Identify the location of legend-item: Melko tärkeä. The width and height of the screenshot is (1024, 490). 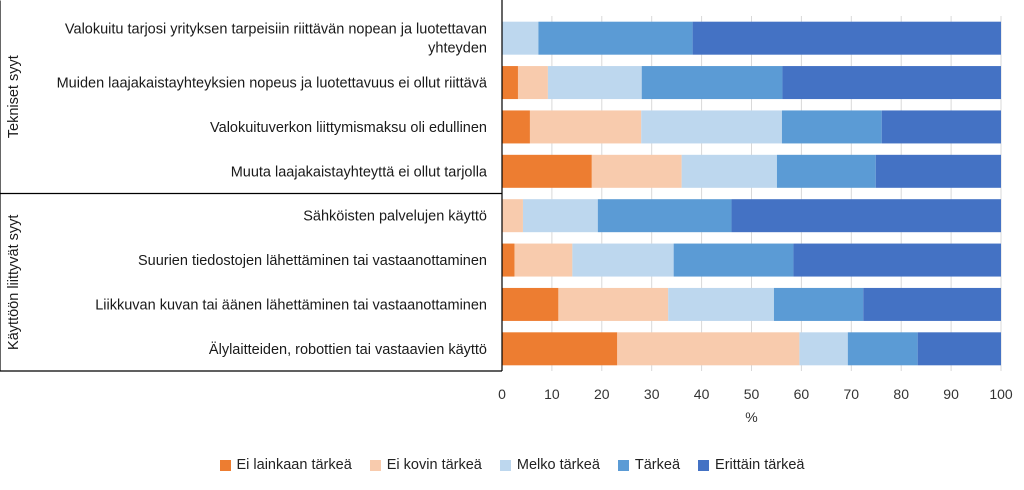
(549, 465).